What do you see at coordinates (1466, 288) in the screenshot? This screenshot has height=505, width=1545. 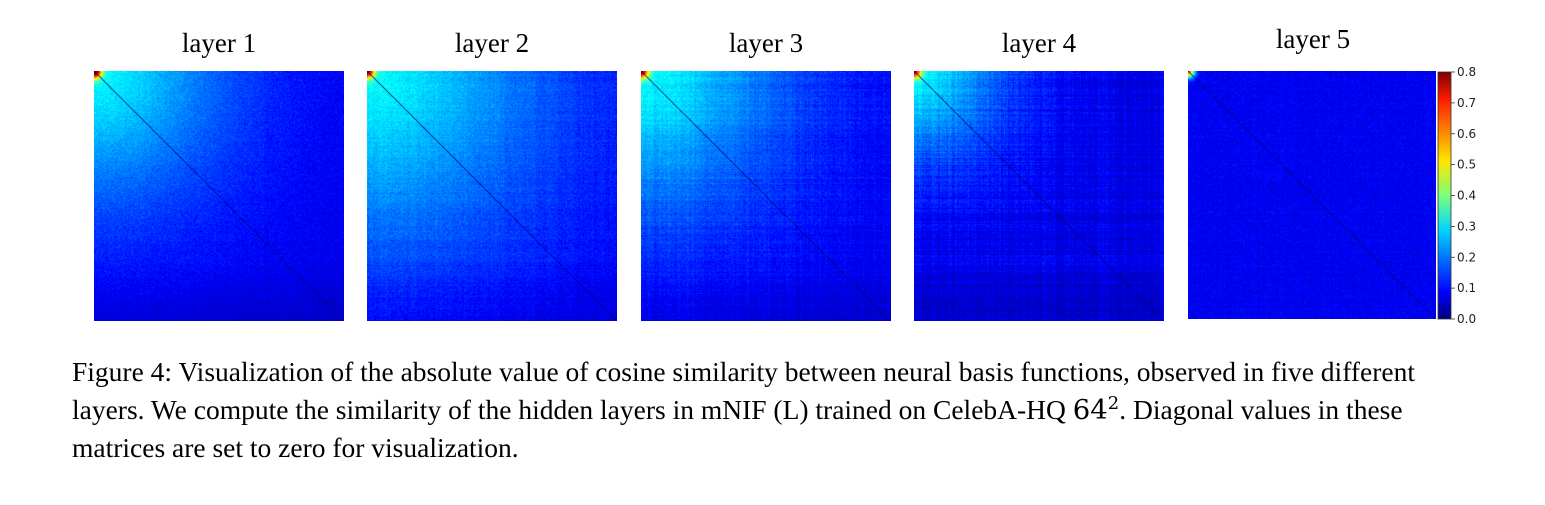 I see `colorbar-tick-label: 0.1` at bounding box center [1466, 288].